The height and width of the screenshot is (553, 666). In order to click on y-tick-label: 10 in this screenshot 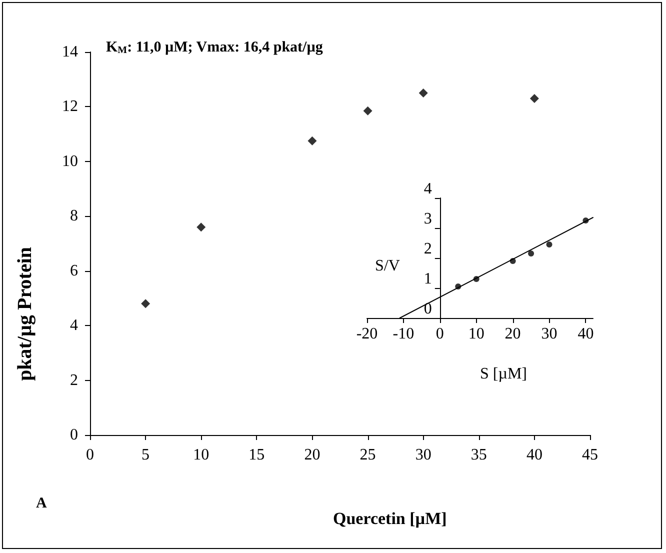, I will do `click(70, 161)`.